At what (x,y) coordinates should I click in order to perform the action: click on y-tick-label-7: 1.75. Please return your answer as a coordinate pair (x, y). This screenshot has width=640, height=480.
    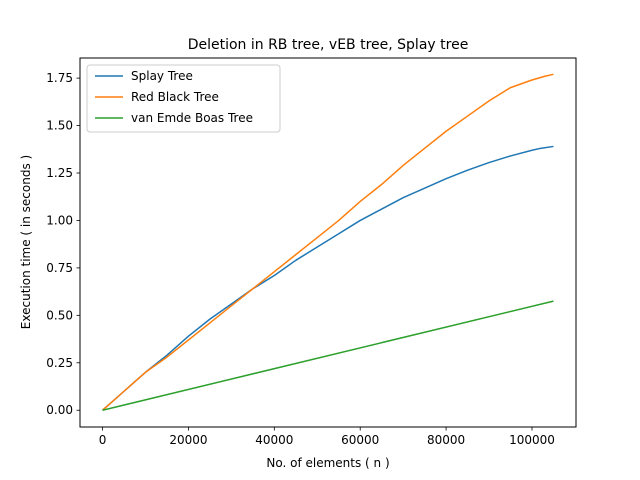
    Looking at the image, I should click on (59, 78).